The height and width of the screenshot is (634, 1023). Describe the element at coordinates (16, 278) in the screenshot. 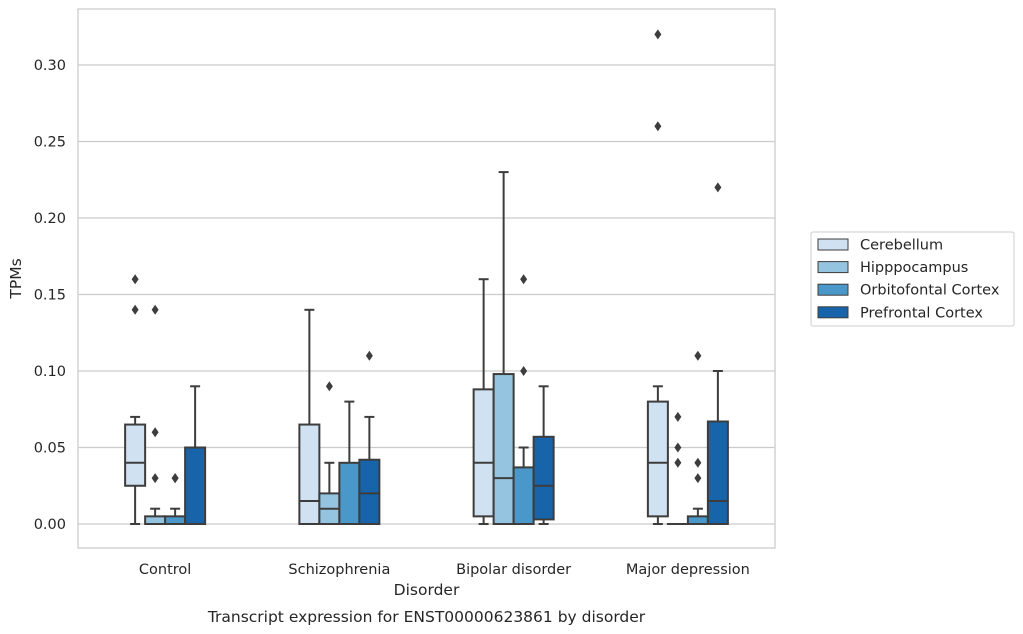

I see `y-axis-title: TPMs` at that location.